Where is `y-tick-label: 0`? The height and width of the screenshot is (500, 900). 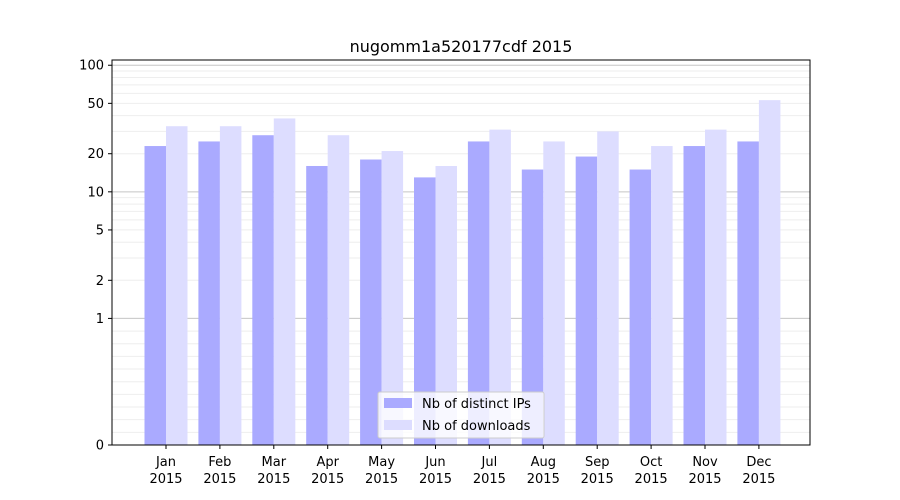
y-tick-label: 0 is located at coordinates (100, 446).